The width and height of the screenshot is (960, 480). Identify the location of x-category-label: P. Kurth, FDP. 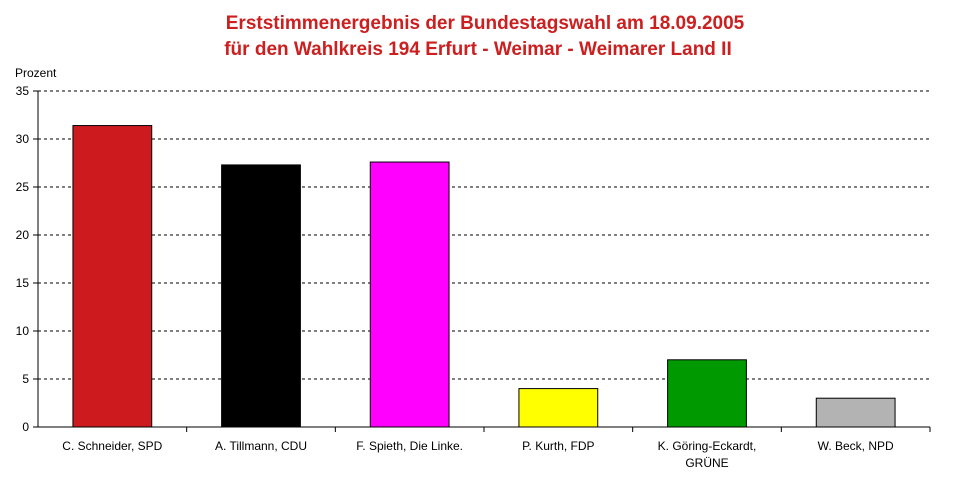
(558, 446).